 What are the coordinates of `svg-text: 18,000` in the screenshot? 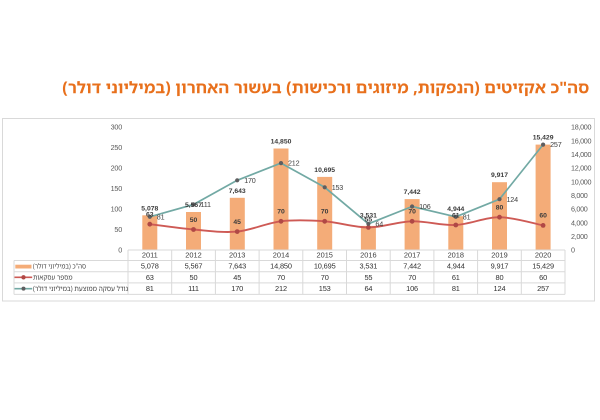 It's located at (581, 127).